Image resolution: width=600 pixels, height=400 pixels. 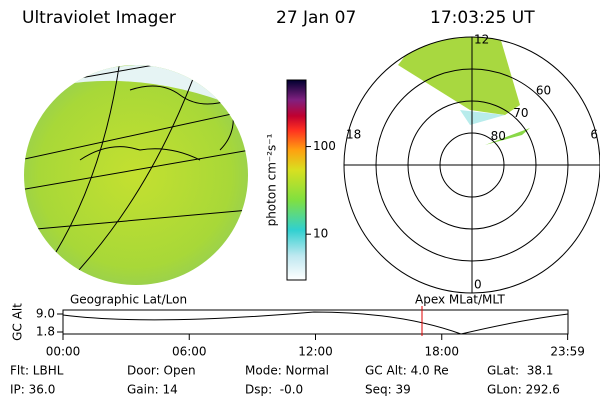 I want to click on time: 17:03:25 UT, so click(x=482, y=18).